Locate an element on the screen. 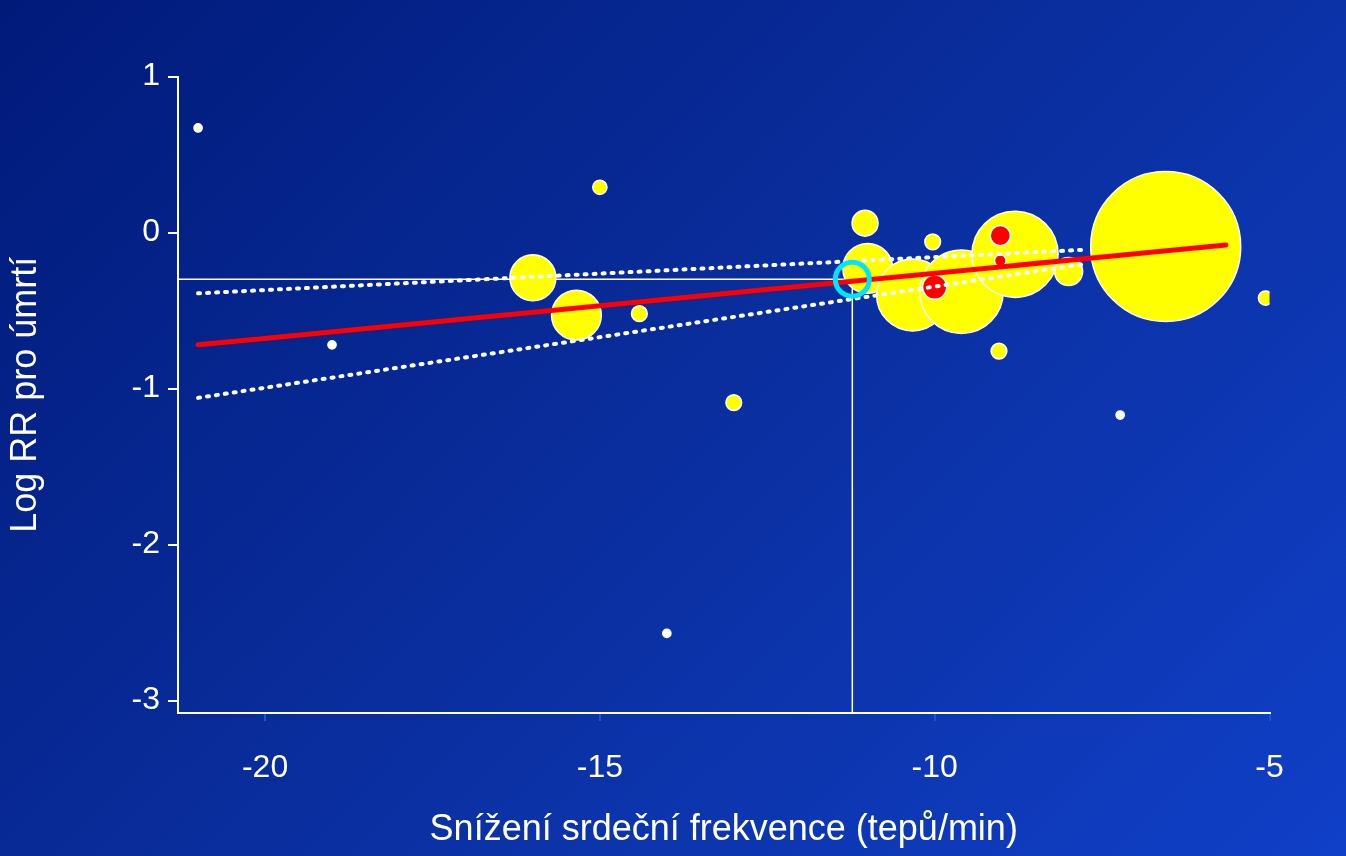 The height and width of the screenshot is (856, 1346). y-tick-label: -2 is located at coordinates (145, 542).